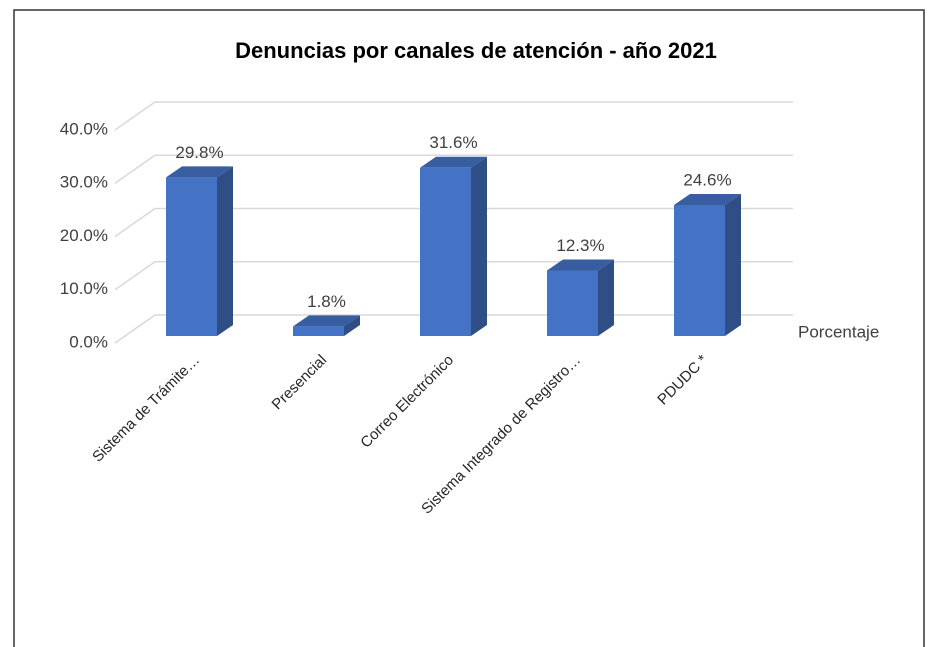  Describe the element at coordinates (88, 341) in the screenshot. I see `y-tick-label: 0.0%` at that location.